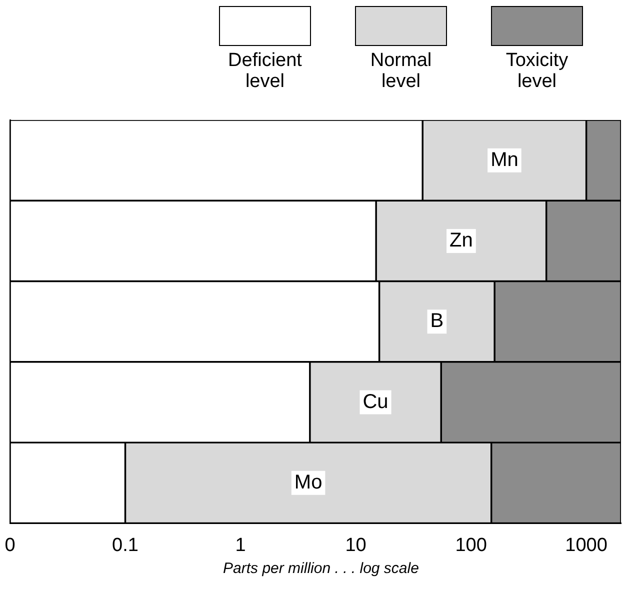 The height and width of the screenshot is (594, 623). I want to click on x-tick-label: 100, so click(471, 545).